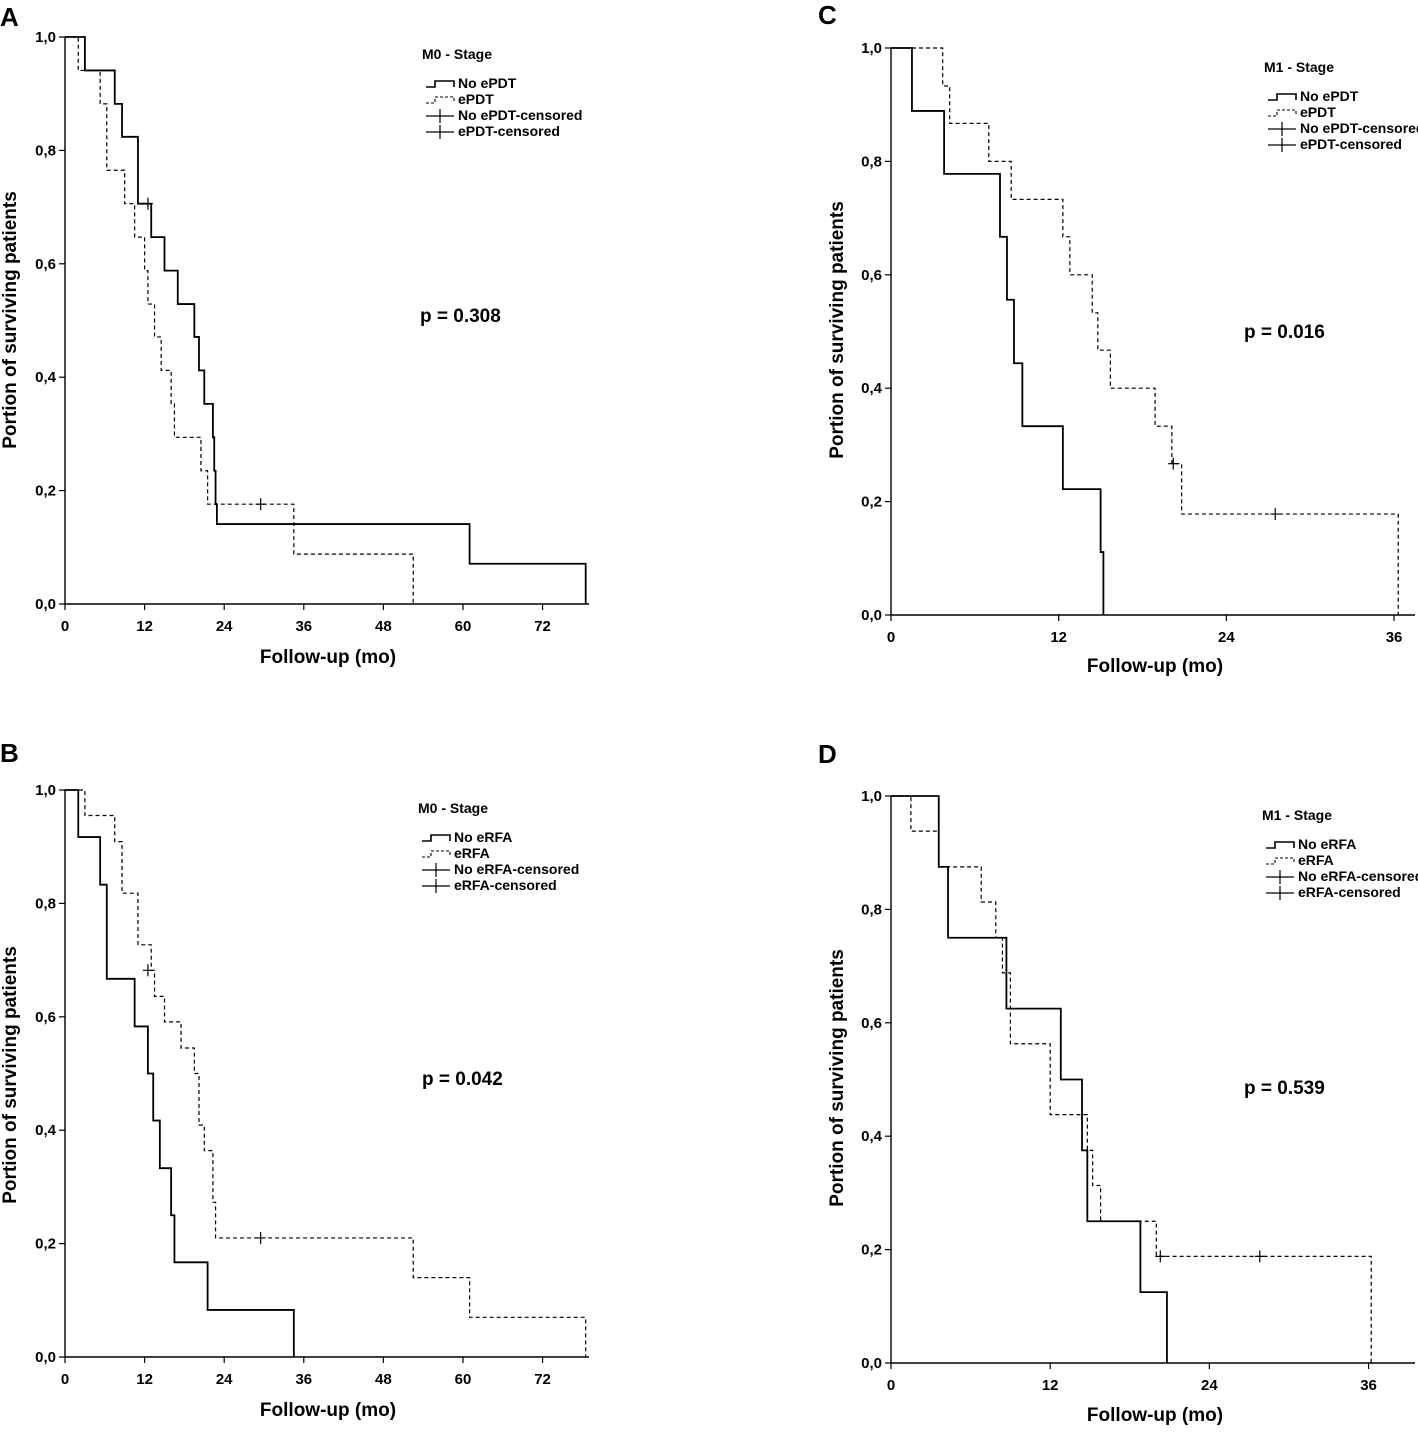 Image resolution: width=1418 pixels, height=1446 pixels. What do you see at coordinates (9, 753) in the screenshot?
I see `panel-letter: B` at bounding box center [9, 753].